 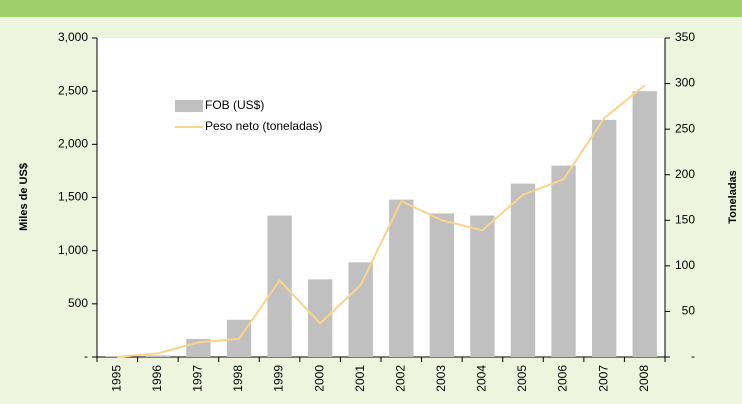 I want to click on legend-swatch, so click(x=189, y=106).